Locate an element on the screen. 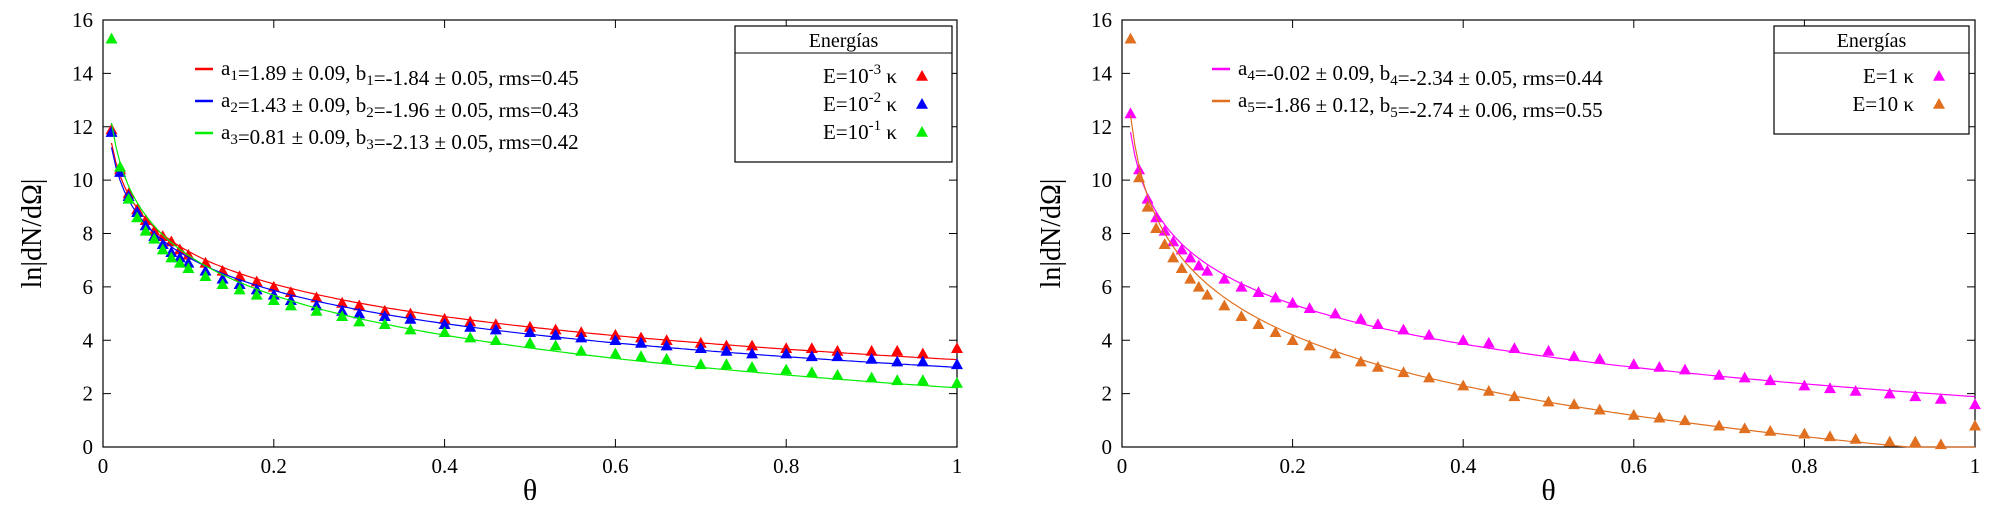 This screenshot has width=2000, height=505. legend-entry: E=10-2 κ is located at coordinates (860, 103).